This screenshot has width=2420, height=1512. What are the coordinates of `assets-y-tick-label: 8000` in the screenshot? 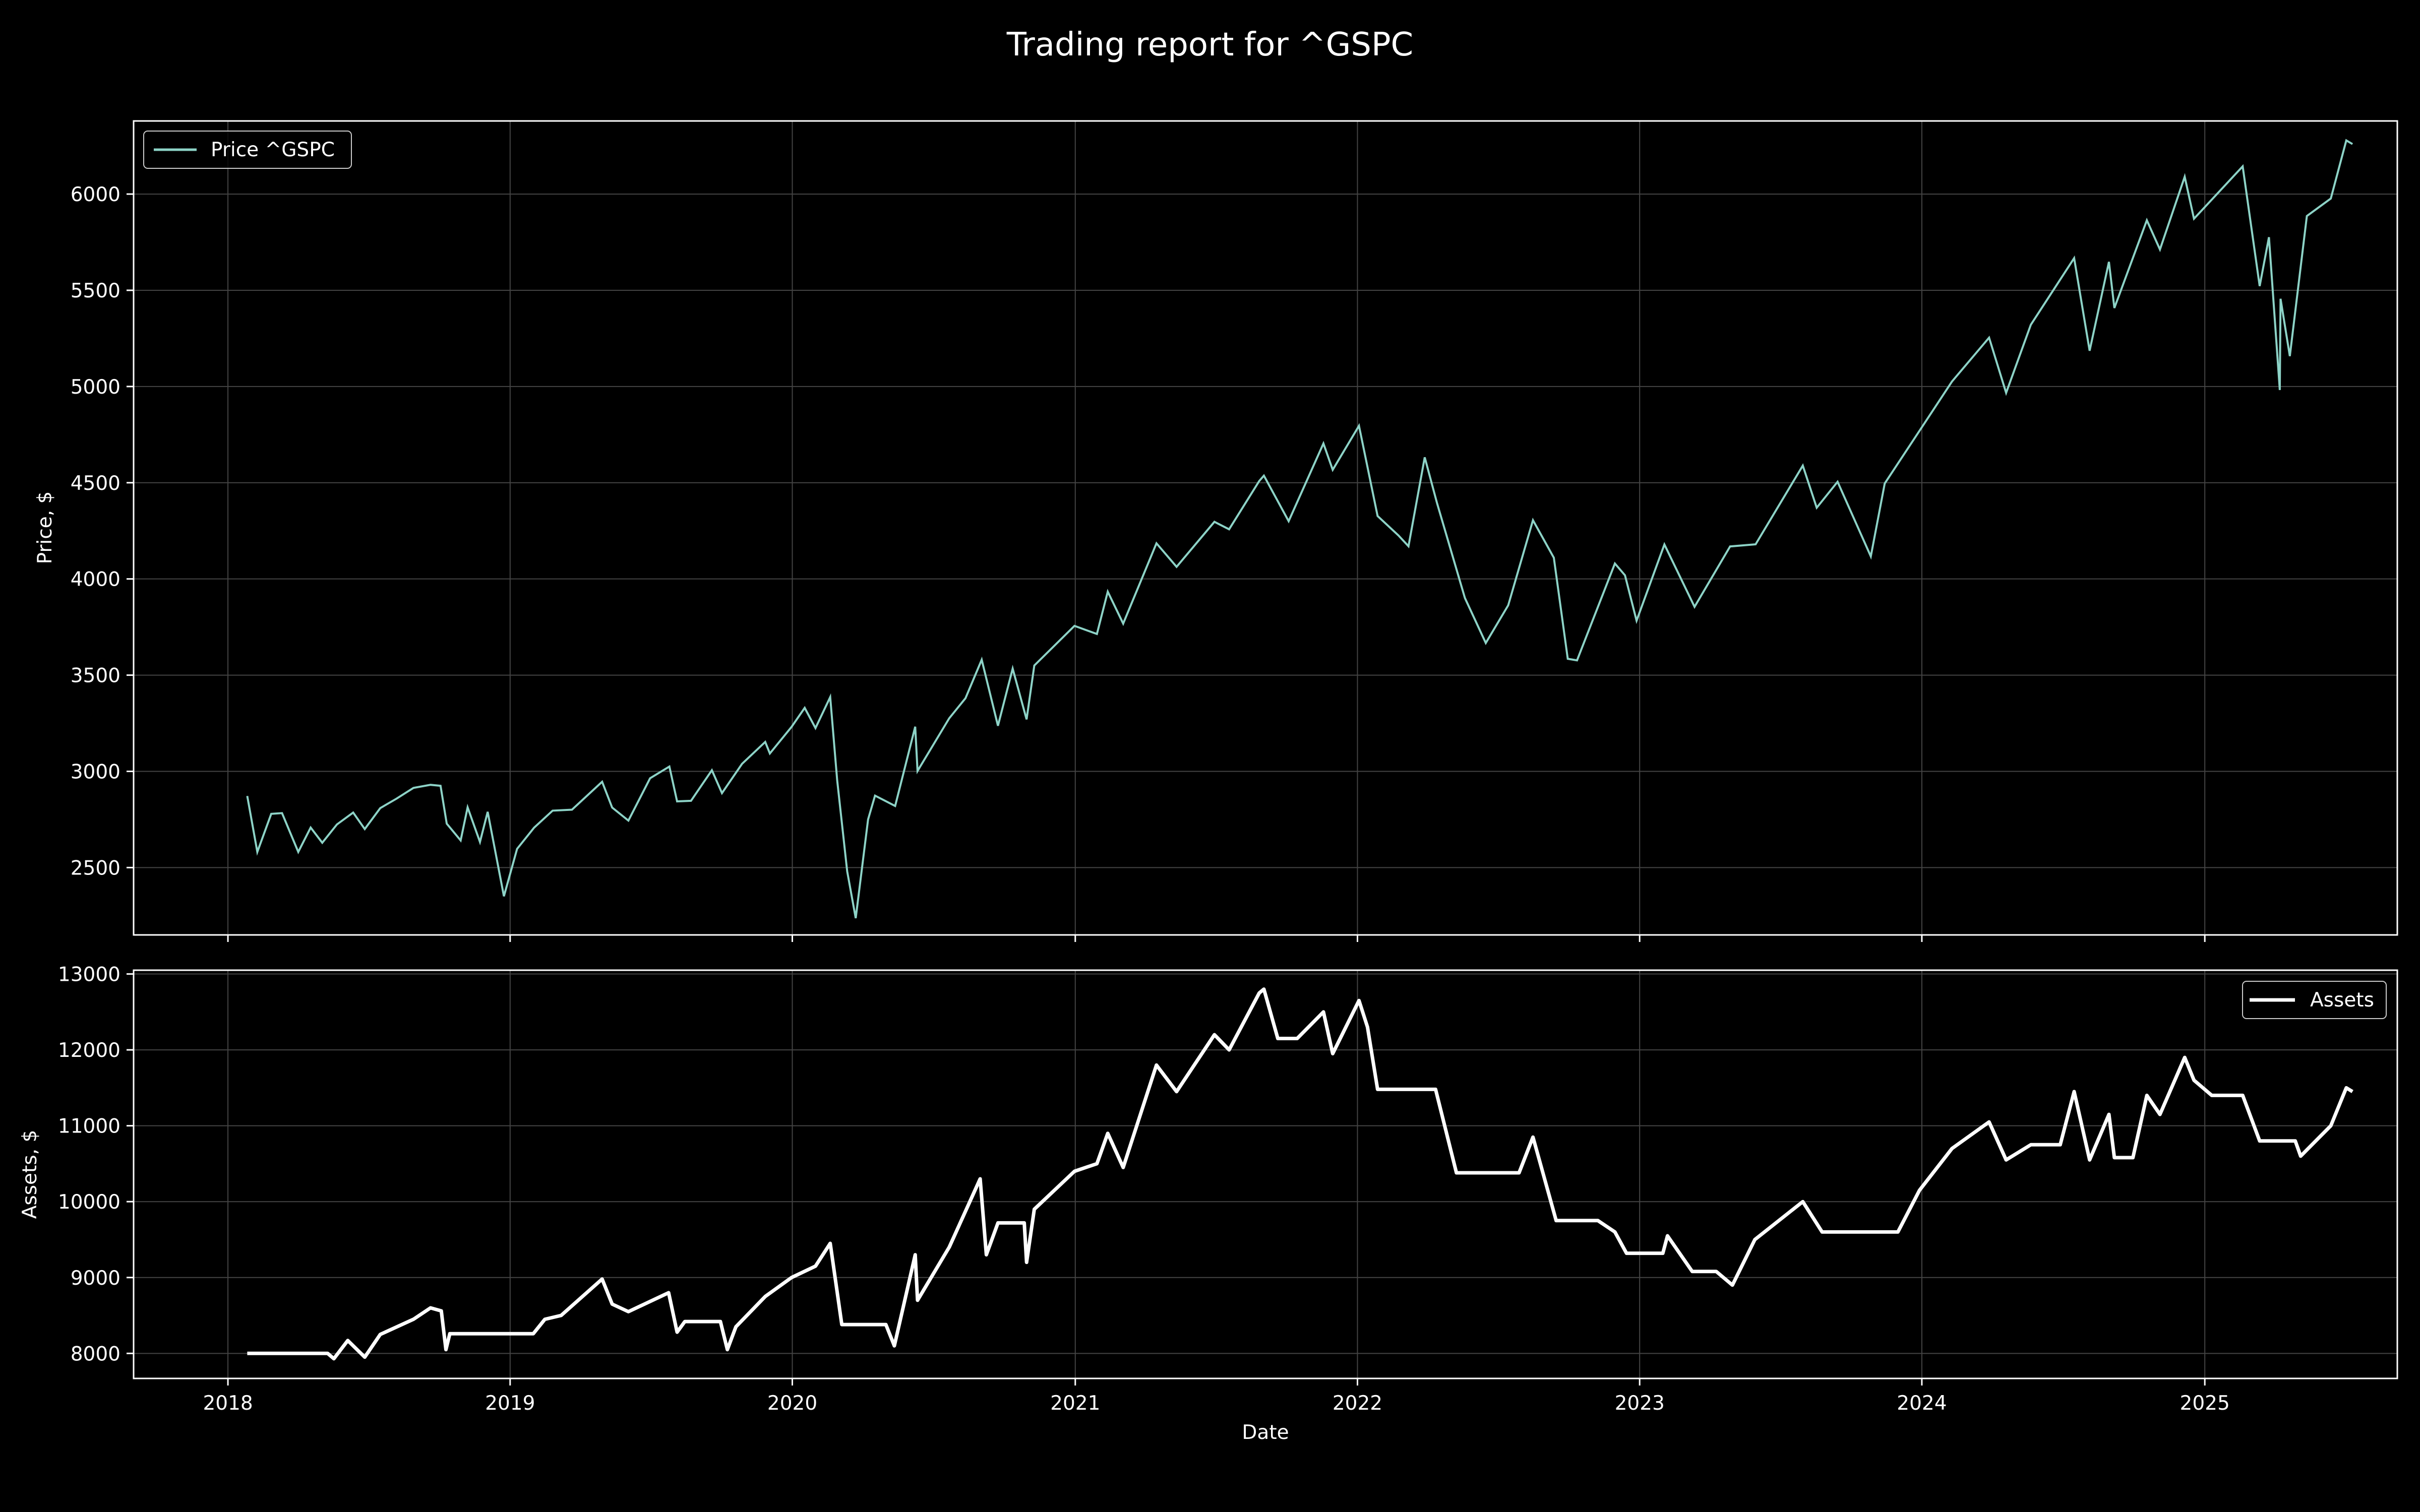 It's located at (95, 1354).